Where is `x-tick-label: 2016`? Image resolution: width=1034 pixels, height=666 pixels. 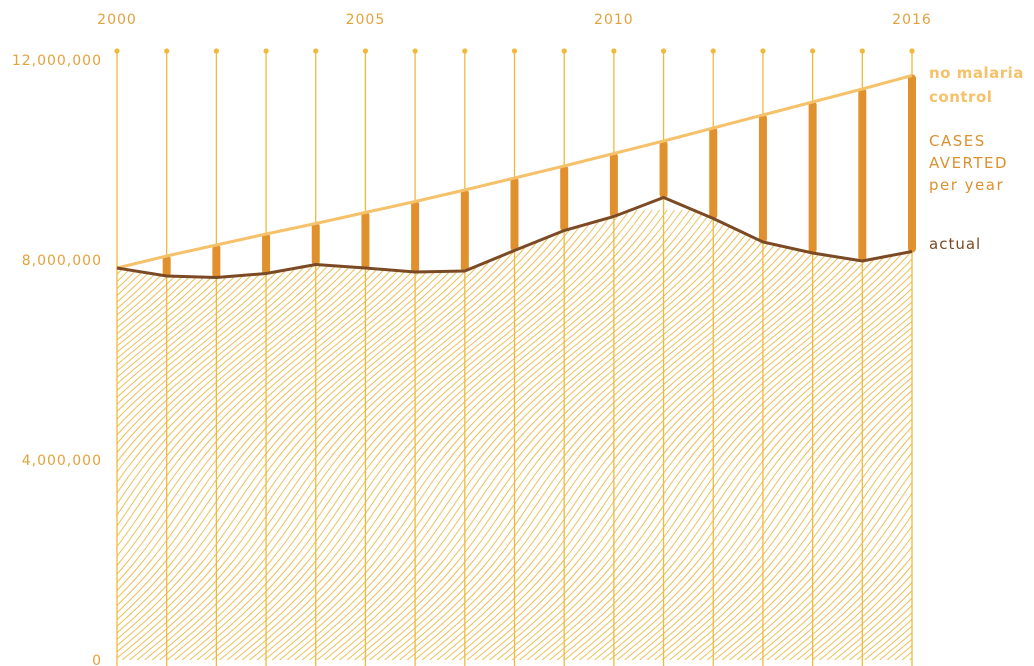
x-tick-label: 2016 is located at coordinates (912, 20).